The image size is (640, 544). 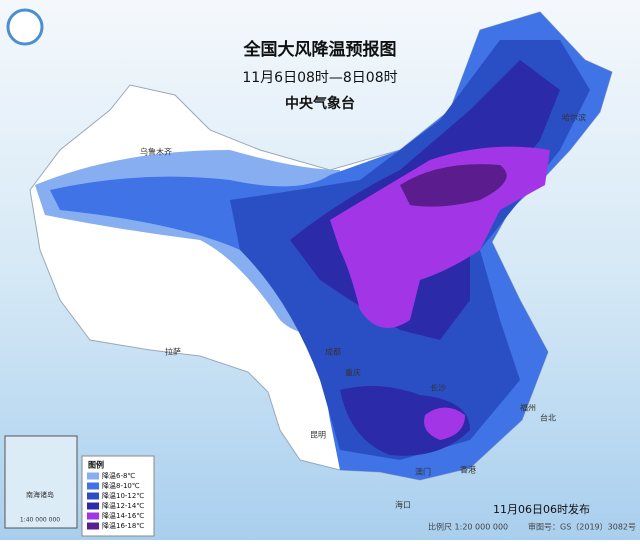 What do you see at coordinates (541, 509) in the screenshot?
I see `issue-time: 11月06日06时发布` at bounding box center [541, 509].